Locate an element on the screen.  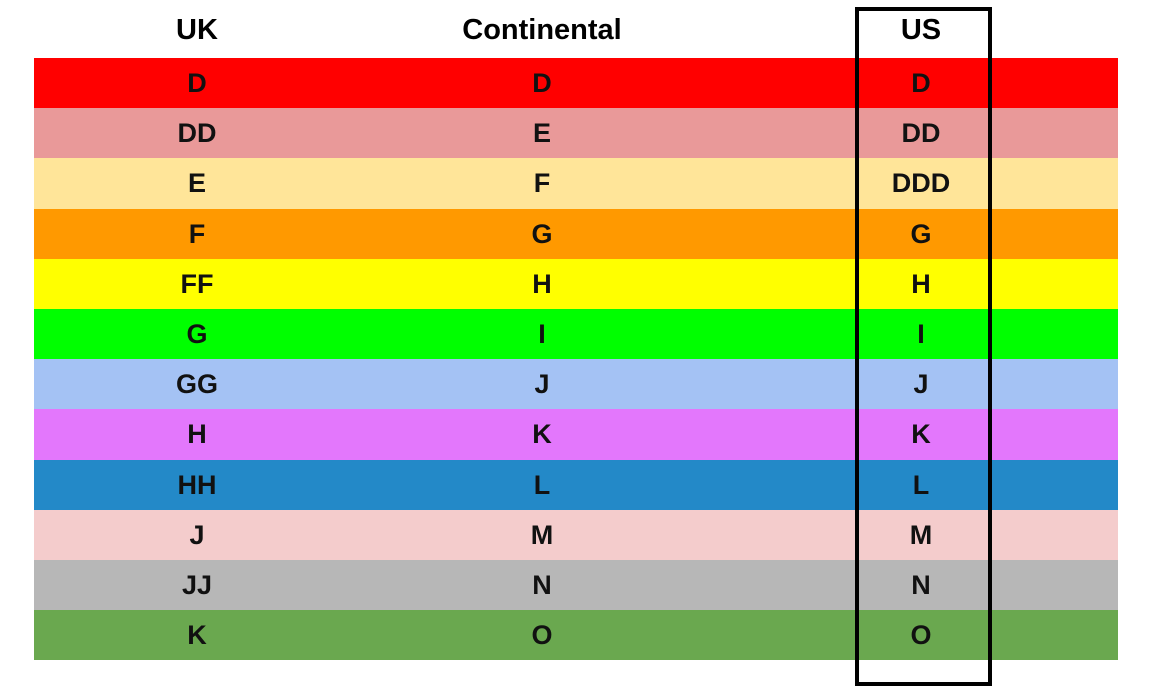
cell-continental: L is located at coordinates (542, 484).